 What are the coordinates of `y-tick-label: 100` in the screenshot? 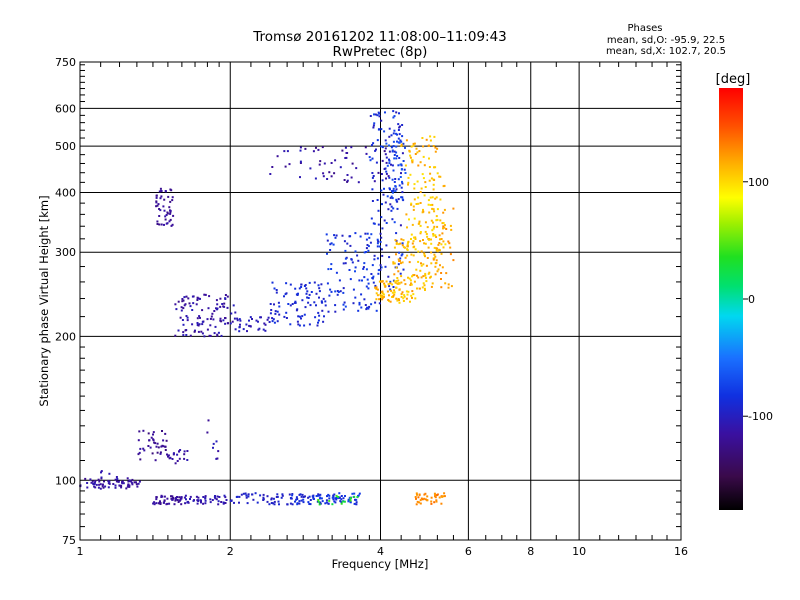 It's located at (65, 480).